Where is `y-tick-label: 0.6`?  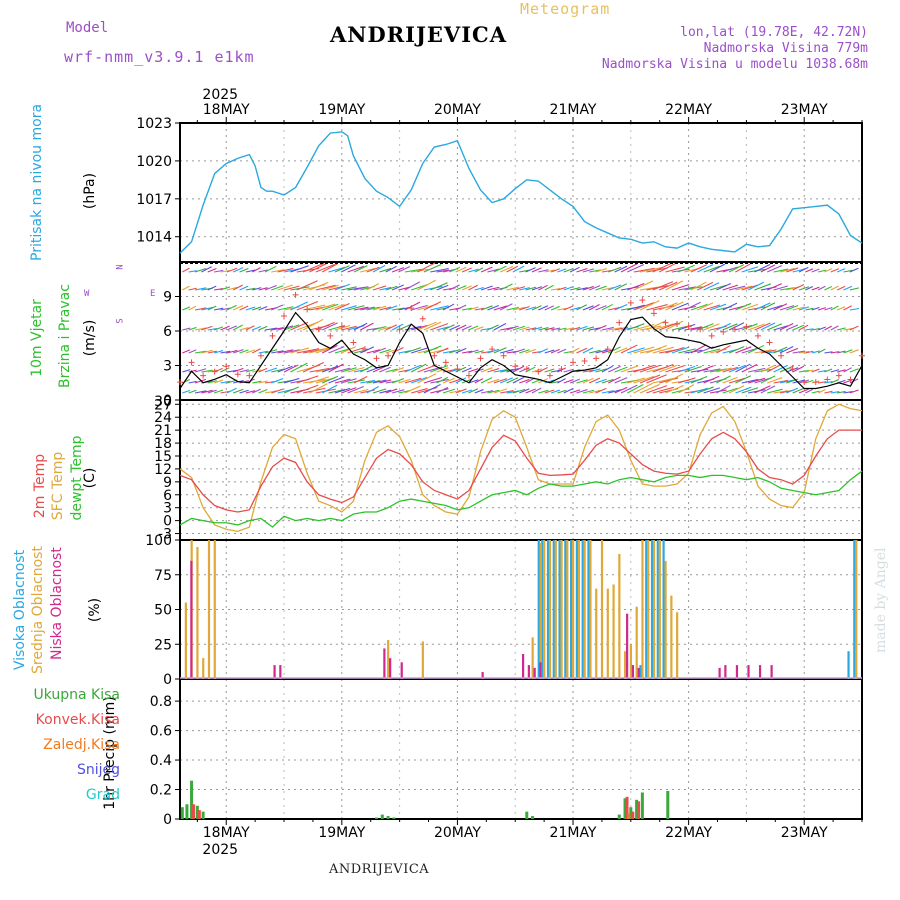
y-tick-label: 0.6 is located at coordinates (161, 732).